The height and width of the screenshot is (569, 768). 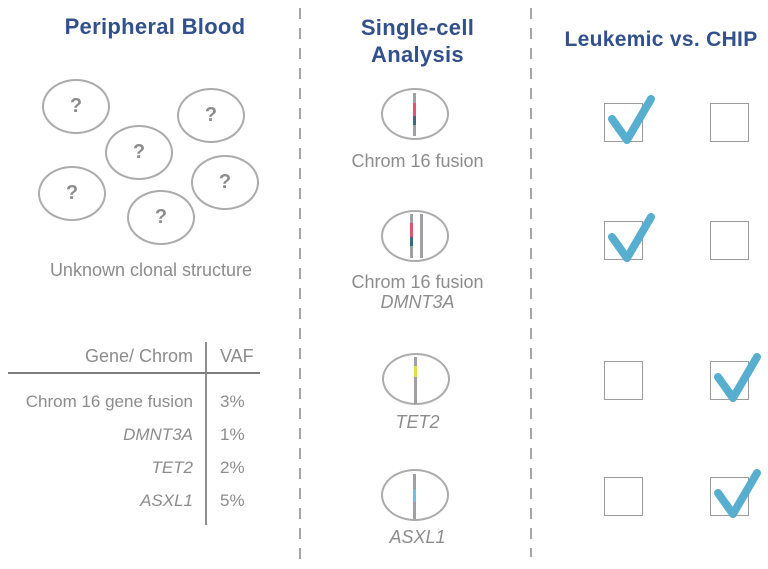 I want to click on checkbox-row1-chip, so click(x=729, y=122).